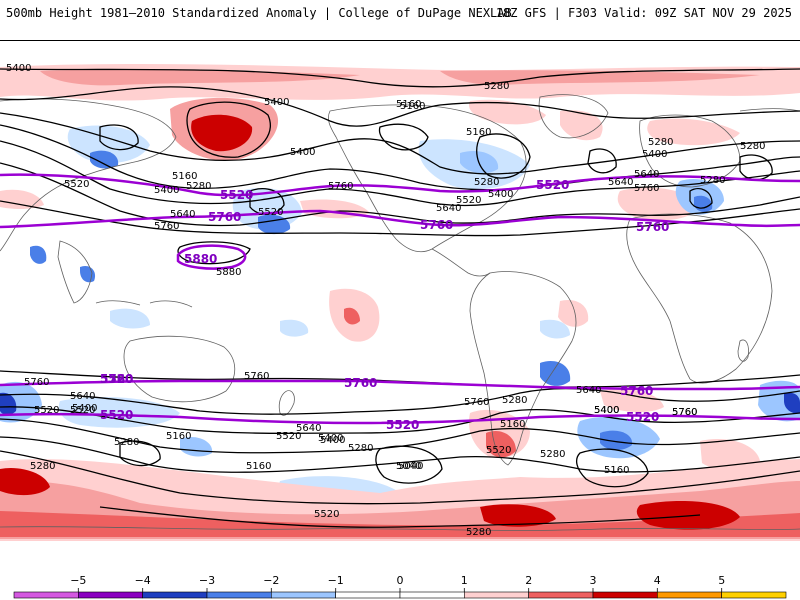 This screenshot has height=600, width=800. I want to click on central-america-coast, so click(461, 262).